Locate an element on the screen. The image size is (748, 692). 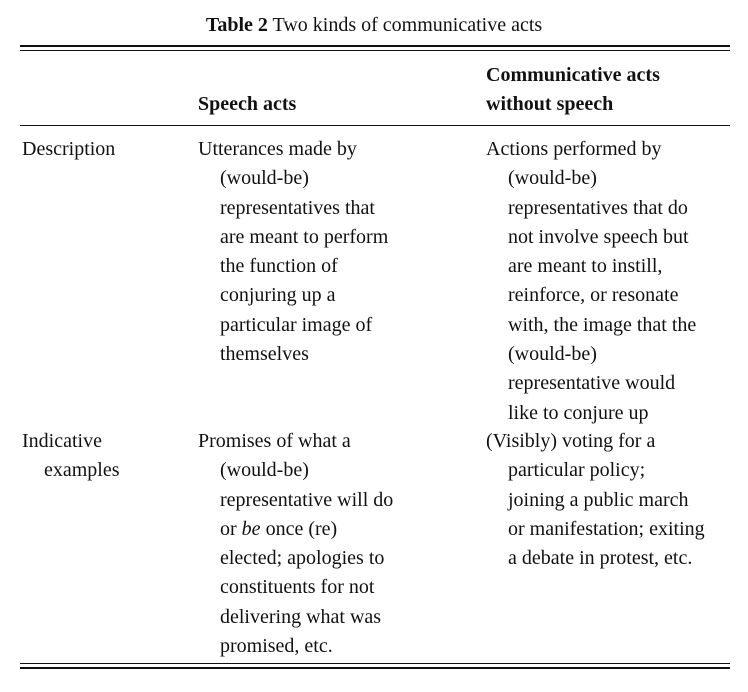
line: particular policy; is located at coordinates (577, 470).